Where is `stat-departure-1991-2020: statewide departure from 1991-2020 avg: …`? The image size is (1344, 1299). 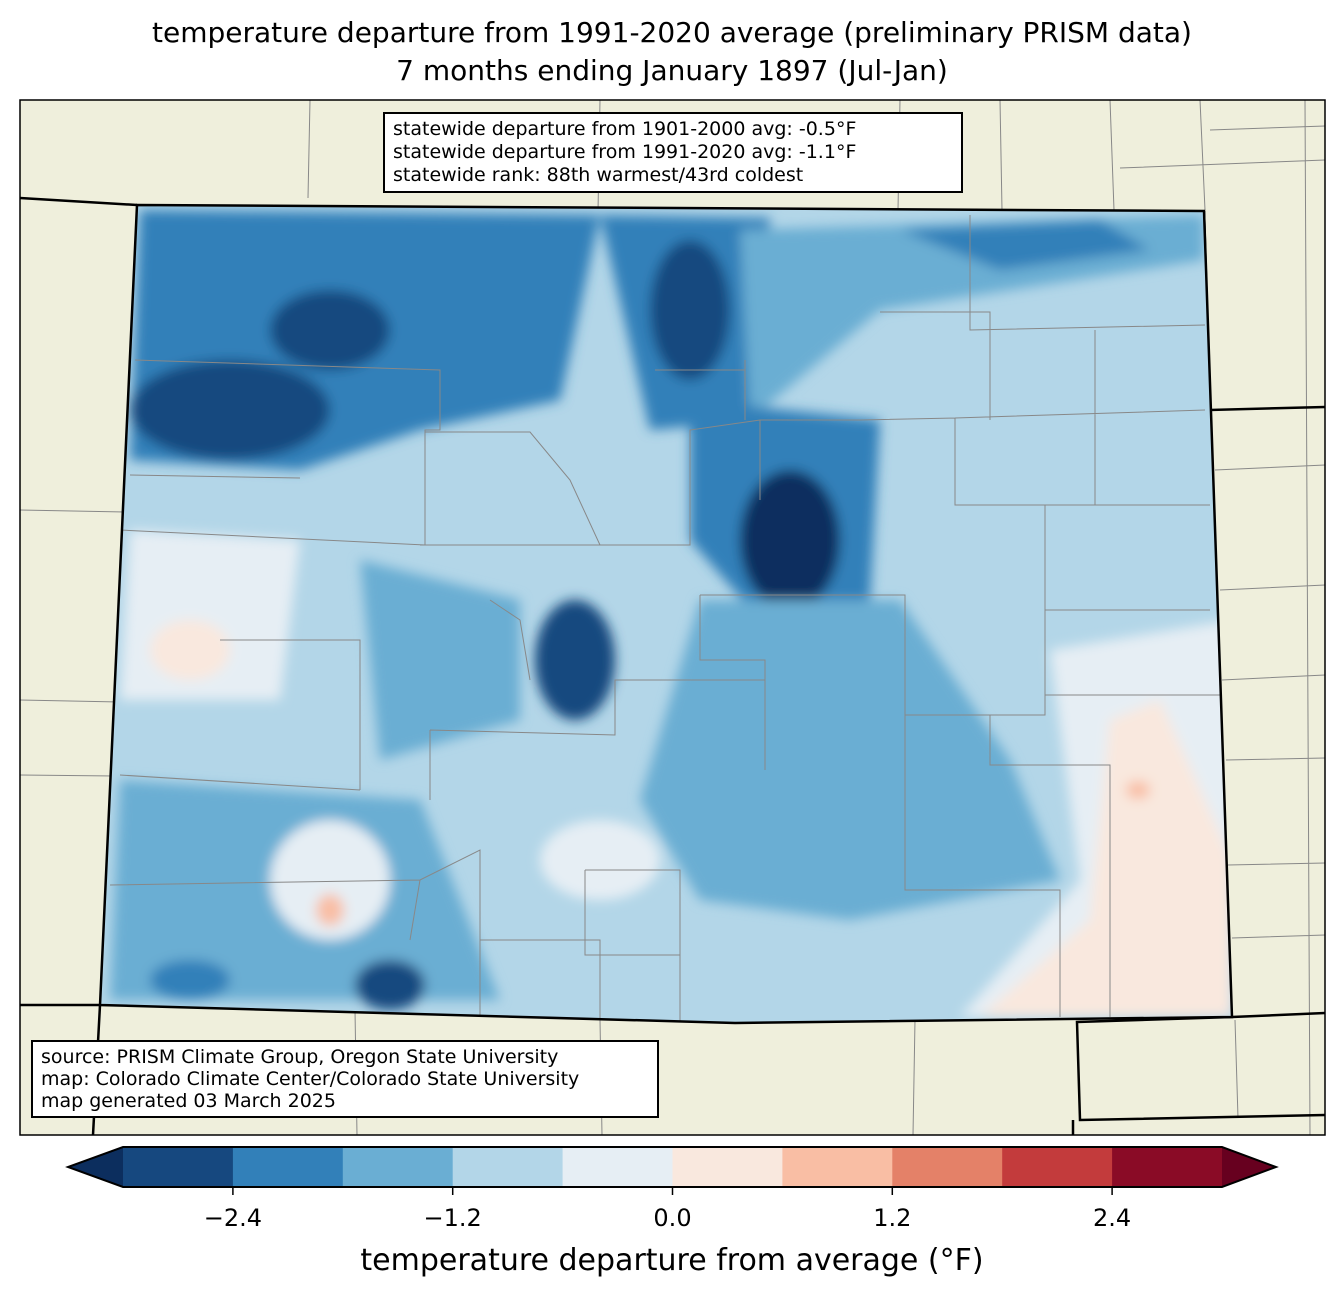 stat-departure-1991-2020: statewide departure from 1991-2020 avg: … is located at coordinates (625, 152).